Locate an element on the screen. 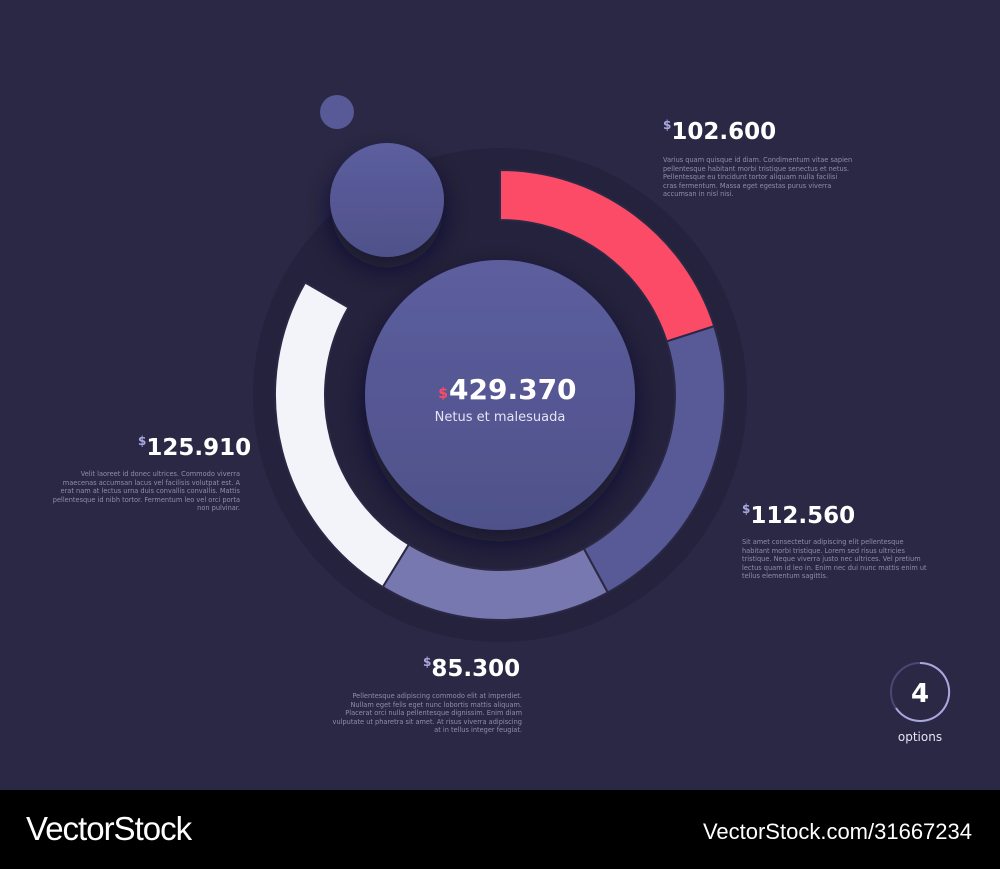  center-total: 429.370 is located at coordinates (513, 389).